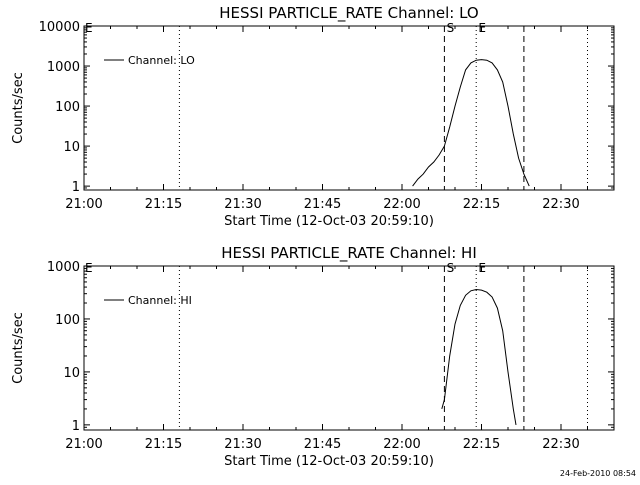  I want to click on chart-title: HESSI PARTICLE_RATE Channel: LO, so click(348, 13).